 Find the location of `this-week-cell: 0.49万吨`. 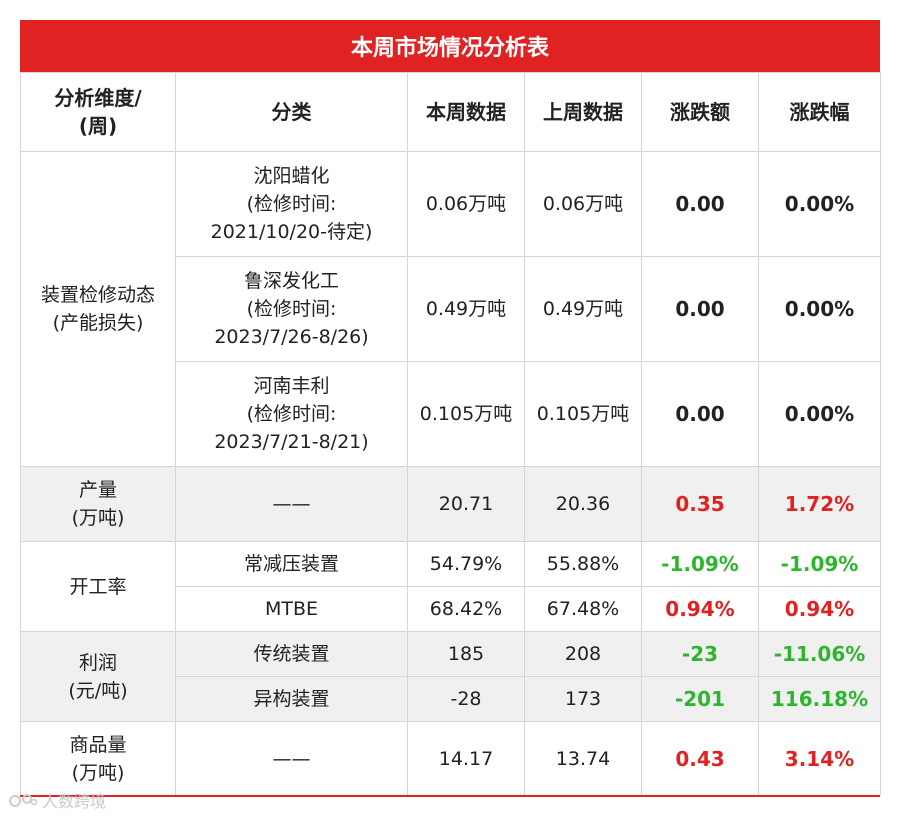

this-week-cell: 0.49万吨 is located at coordinates (466, 309).